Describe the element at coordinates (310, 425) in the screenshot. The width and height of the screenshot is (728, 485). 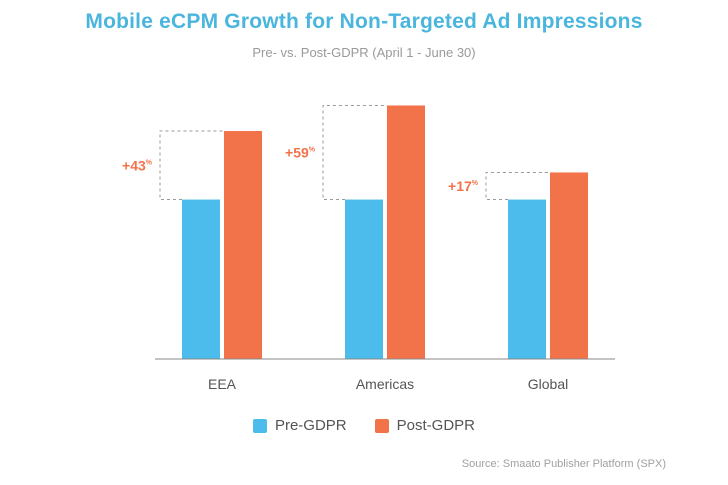
I see `legend-label-pre: Pre-GDPR` at that location.